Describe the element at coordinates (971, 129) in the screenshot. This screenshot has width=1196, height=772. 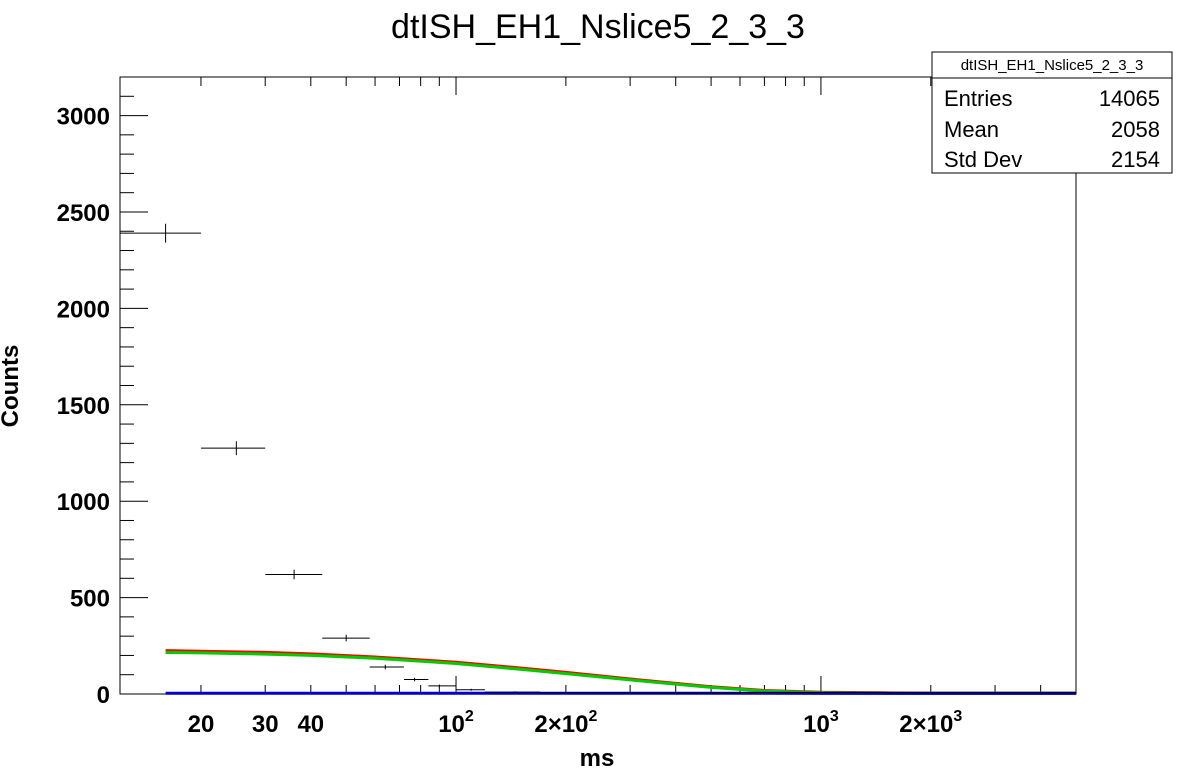
I see `stats-mean-label: Mean` at that location.